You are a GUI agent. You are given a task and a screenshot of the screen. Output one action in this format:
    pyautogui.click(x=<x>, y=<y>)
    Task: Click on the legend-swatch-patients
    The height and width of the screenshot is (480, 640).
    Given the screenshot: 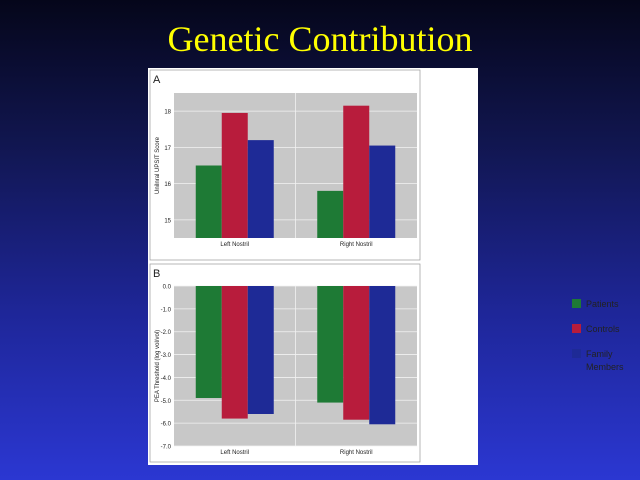 What is the action you would take?
    pyautogui.click(x=576, y=303)
    